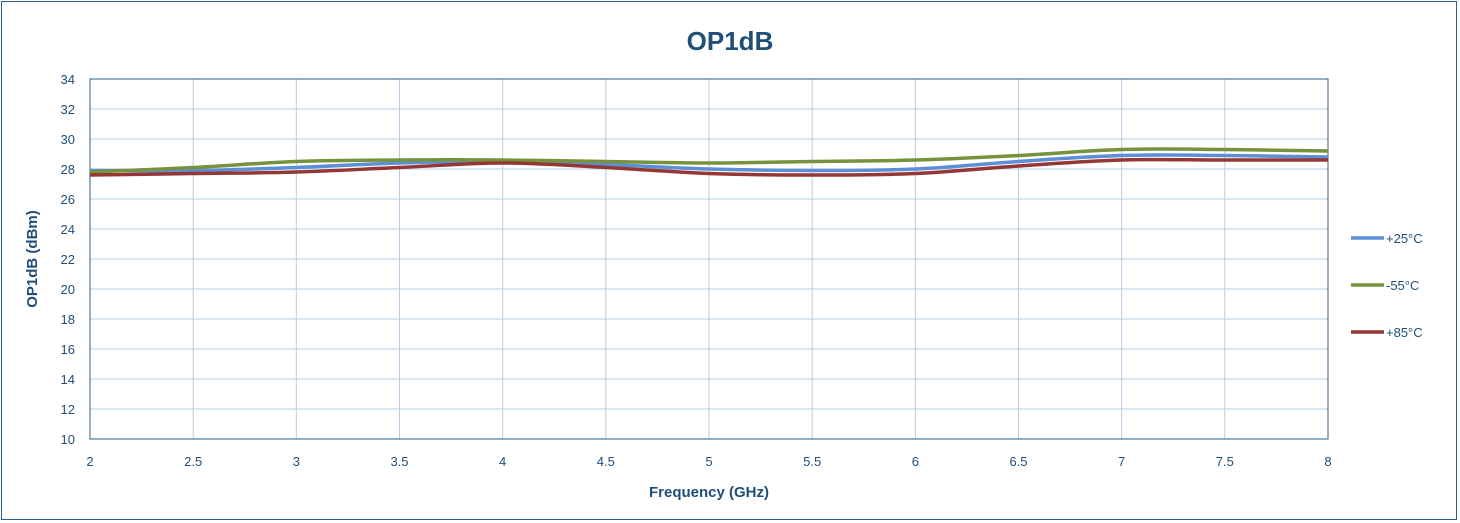 The width and height of the screenshot is (1460, 523). What do you see at coordinates (812, 461) in the screenshot?
I see `x-tick-label: 5.5` at bounding box center [812, 461].